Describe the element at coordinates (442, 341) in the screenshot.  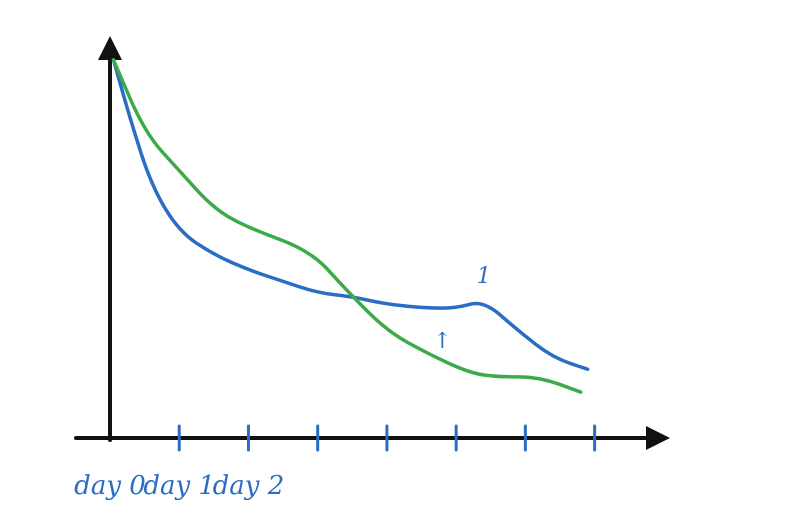
I see `annotation: ↑` at that location.